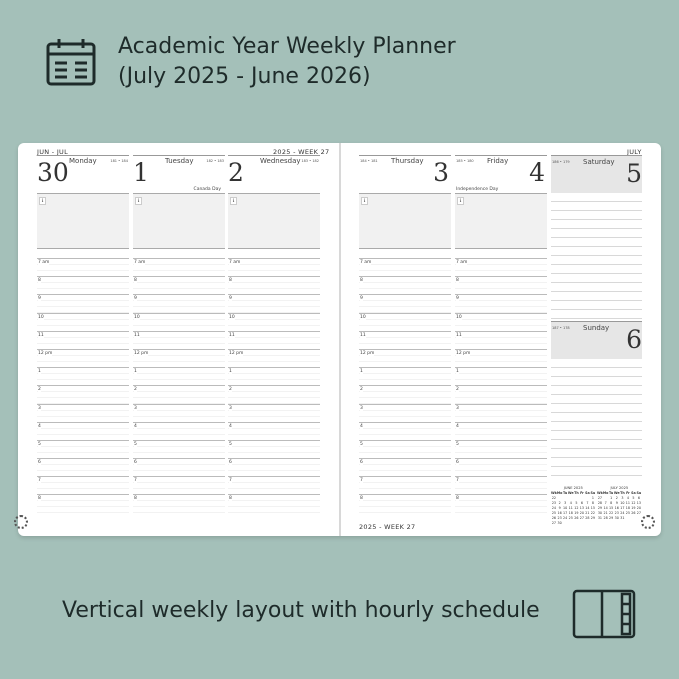 The image size is (679, 679). Describe the element at coordinates (135, 408) in the screenshot. I see `hour-label: 3` at that location.